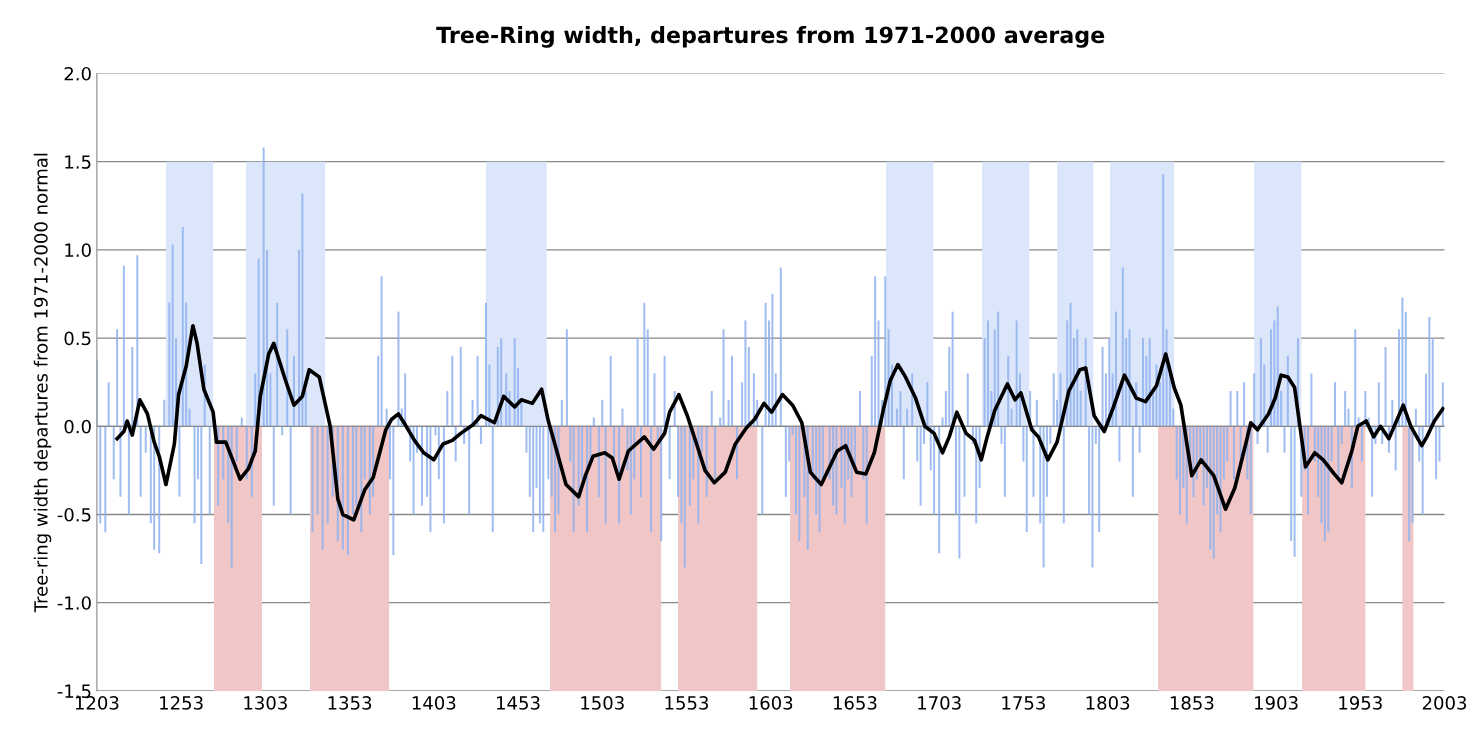 Image resolution: width=1468 pixels, height=735 pixels. I want to click on y-tick-label: 2.0, so click(77, 73).